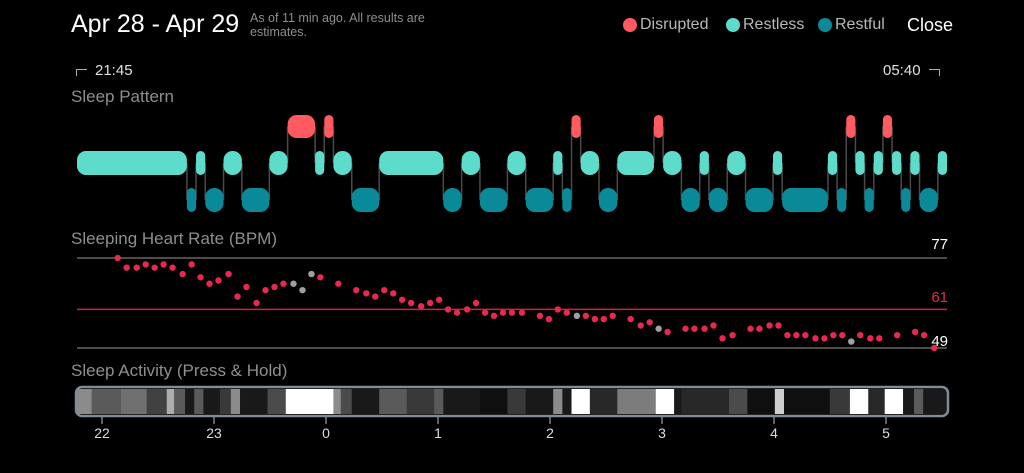 Image resolution: width=1024 pixels, height=473 pixels. I want to click on sleep-activity-heading: Sleep Activity (Press & Hold), so click(179, 370).